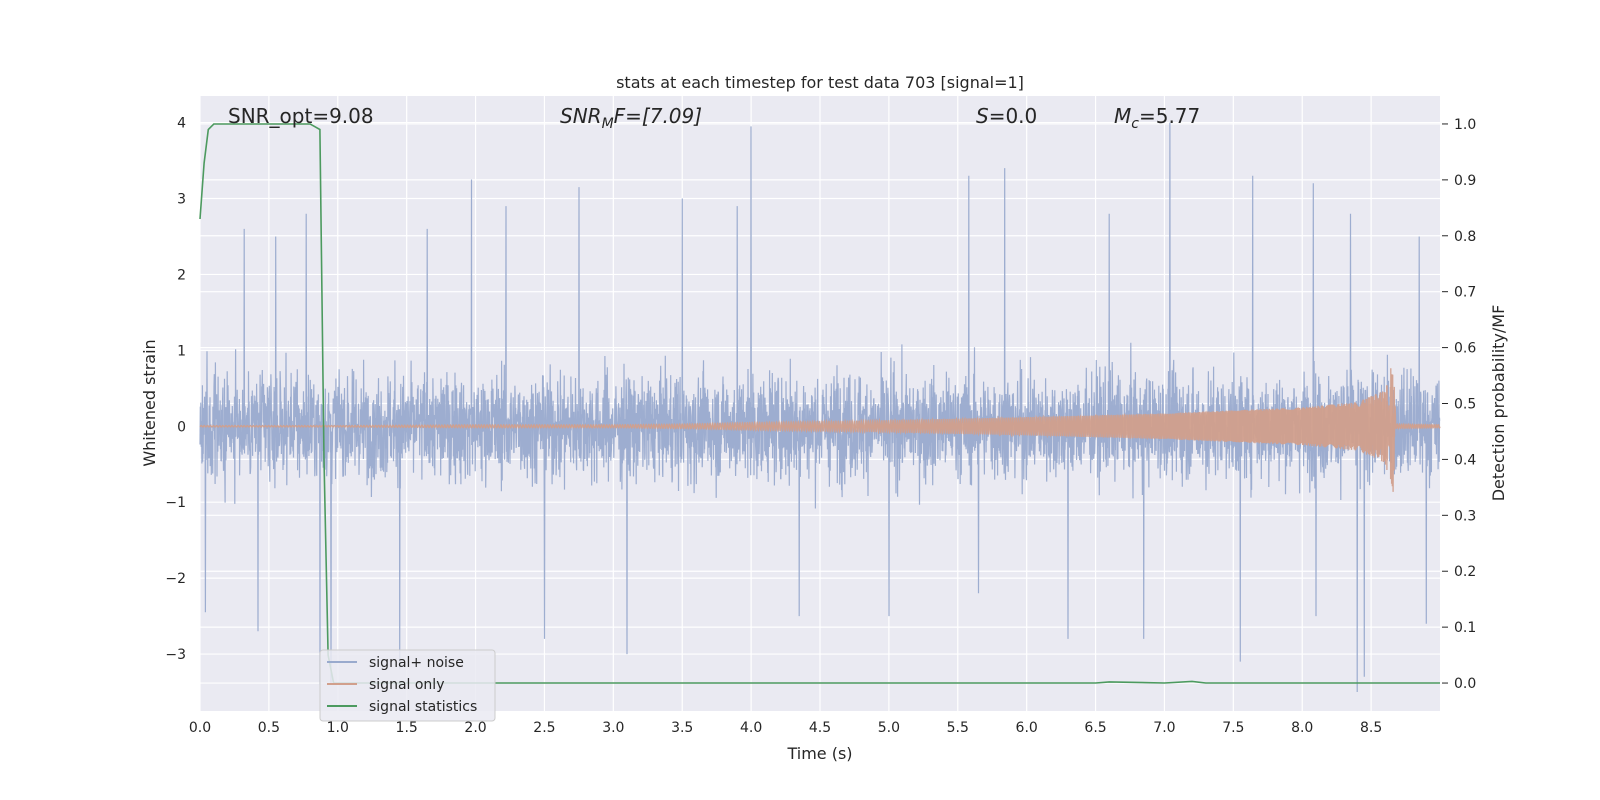  What do you see at coordinates (475, 728) in the screenshot?
I see `x-tick-label: 2.0` at bounding box center [475, 728].